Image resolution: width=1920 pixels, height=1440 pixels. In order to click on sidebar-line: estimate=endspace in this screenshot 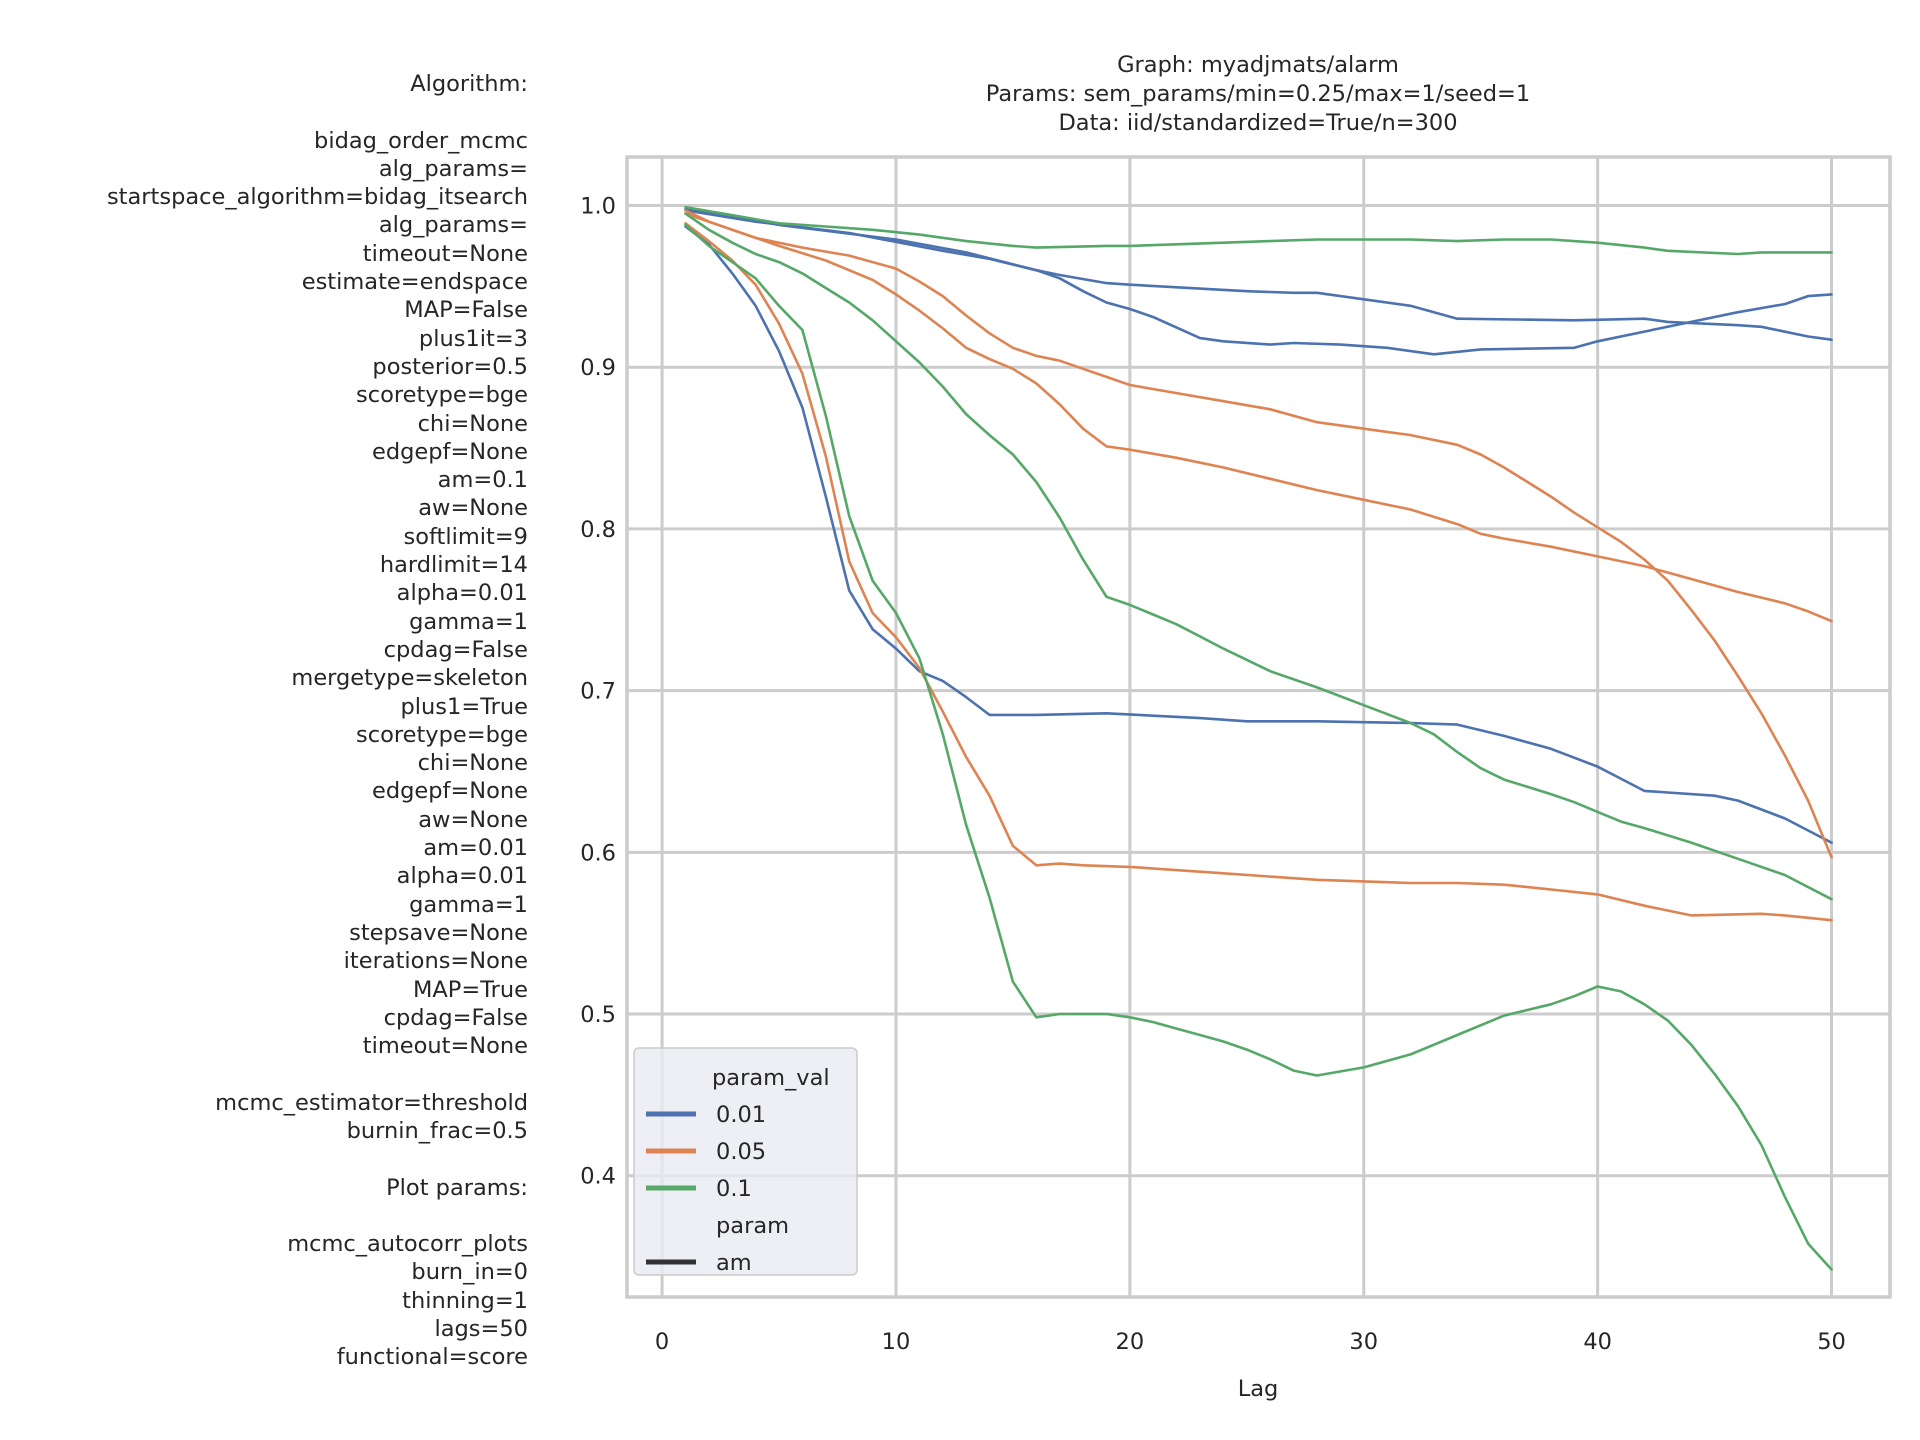, I will do `click(414, 282)`.